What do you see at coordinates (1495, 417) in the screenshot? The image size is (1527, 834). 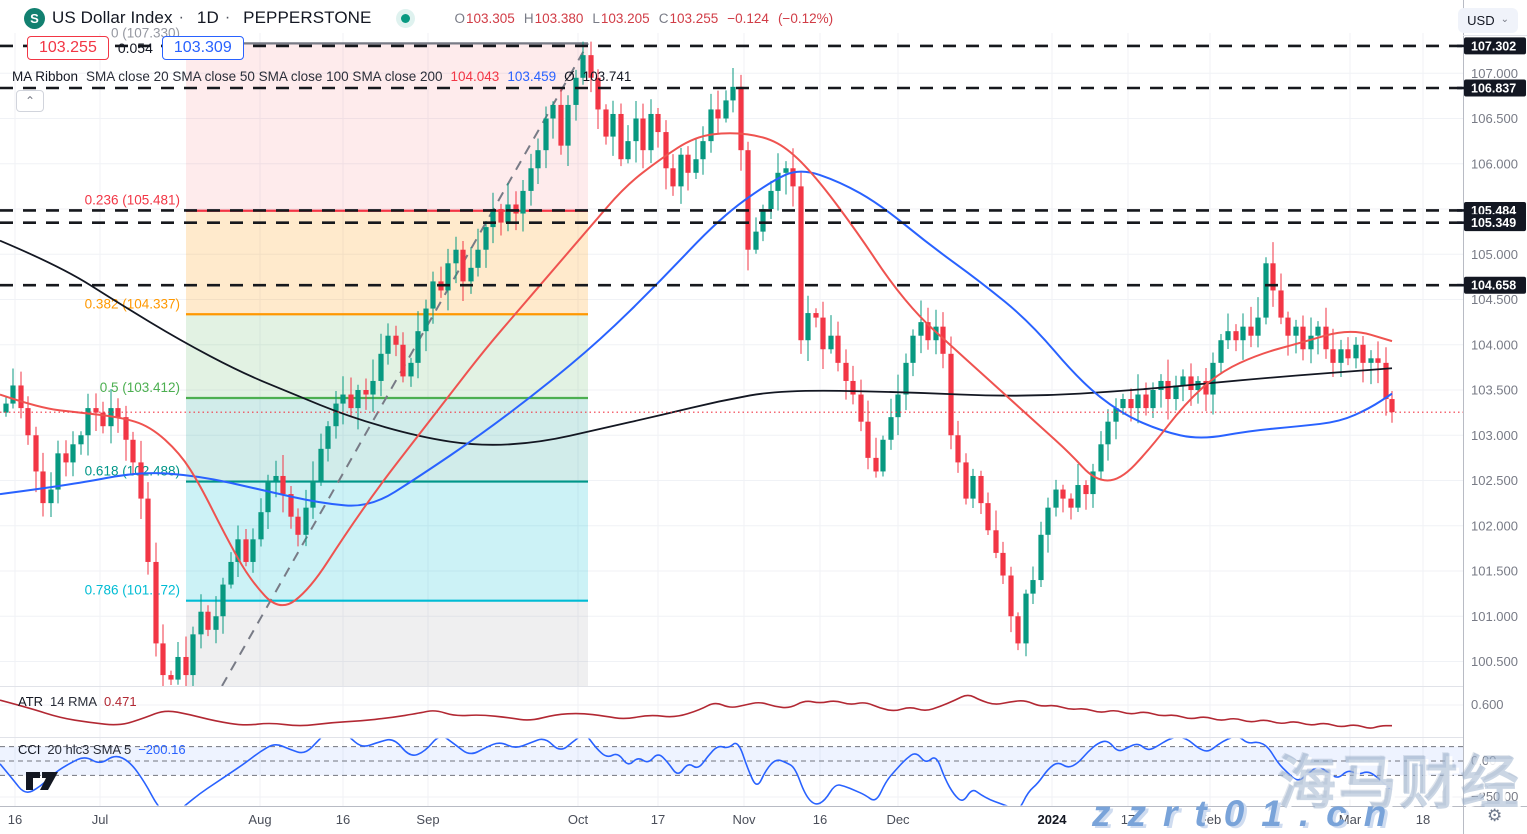 I see `price-axis` at bounding box center [1495, 417].